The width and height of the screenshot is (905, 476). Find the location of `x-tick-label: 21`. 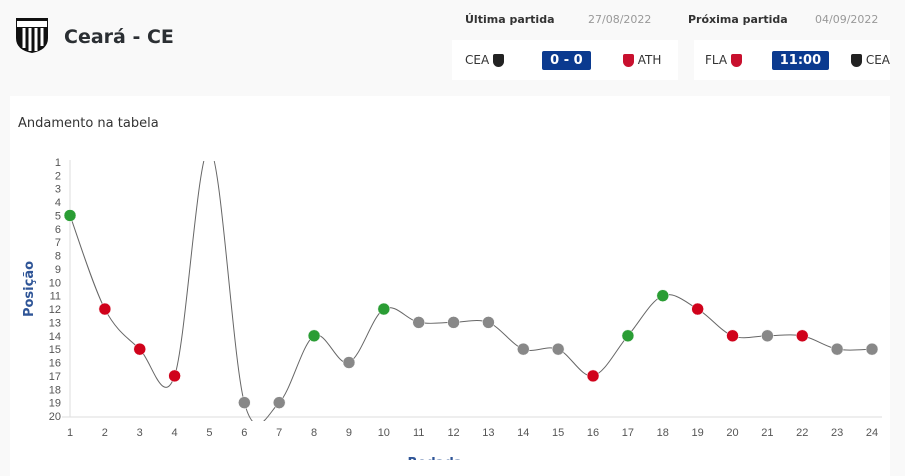

x-tick-label: 21 is located at coordinates (767, 433).